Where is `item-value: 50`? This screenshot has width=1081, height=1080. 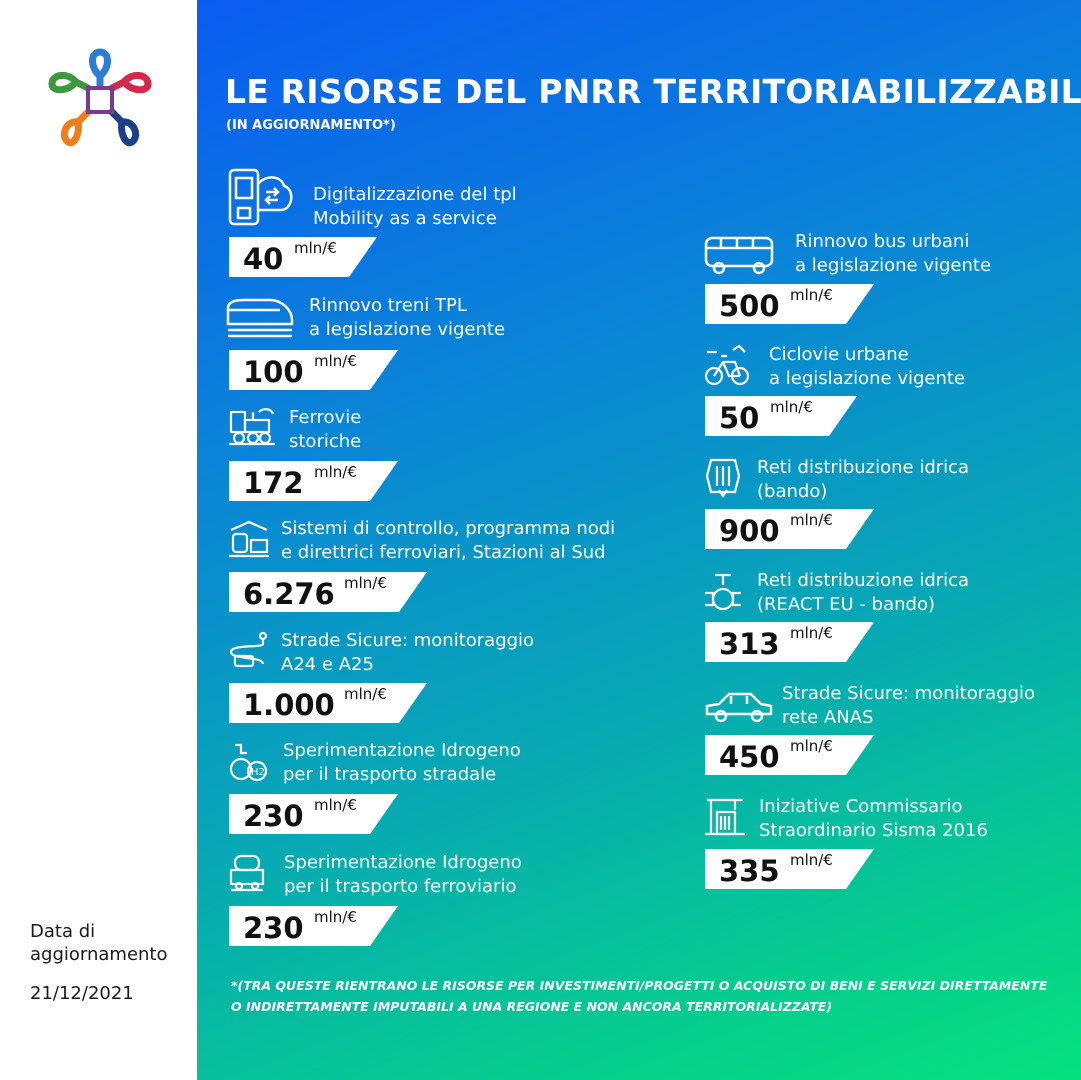 item-value: 50 is located at coordinates (739, 418).